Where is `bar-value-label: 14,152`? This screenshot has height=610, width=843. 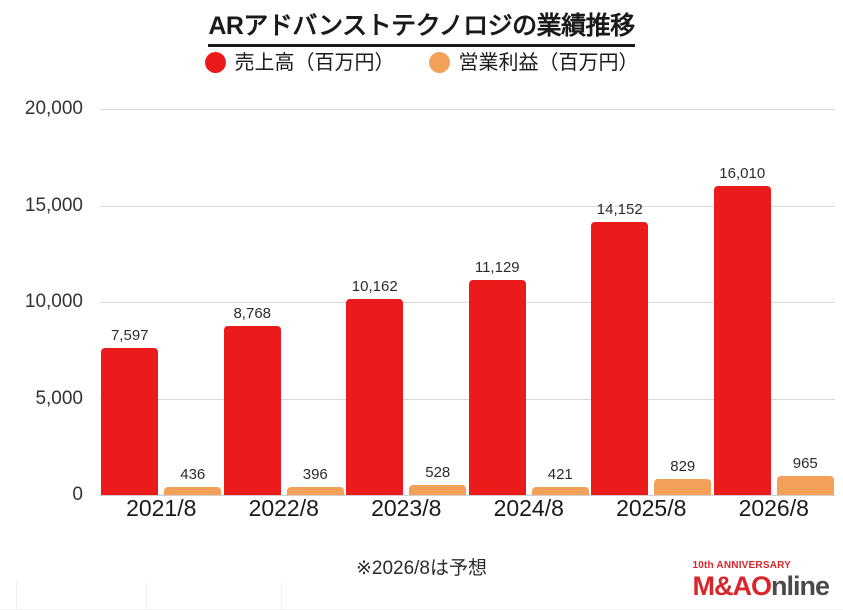
bar-value-label: 14,152 is located at coordinates (619, 209).